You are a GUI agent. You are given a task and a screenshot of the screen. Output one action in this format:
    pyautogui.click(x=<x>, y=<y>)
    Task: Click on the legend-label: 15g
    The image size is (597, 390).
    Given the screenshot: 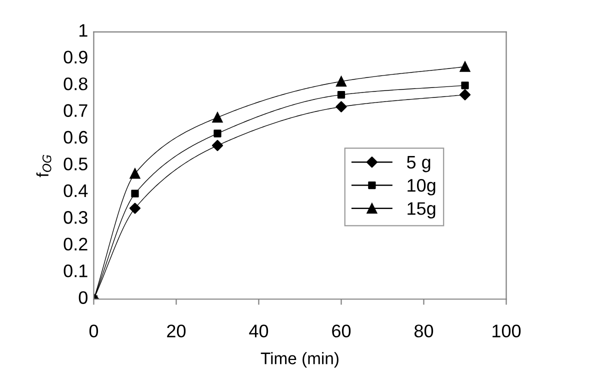 What is the action you would take?
    pyautogui.click(x=422, y=210)
    